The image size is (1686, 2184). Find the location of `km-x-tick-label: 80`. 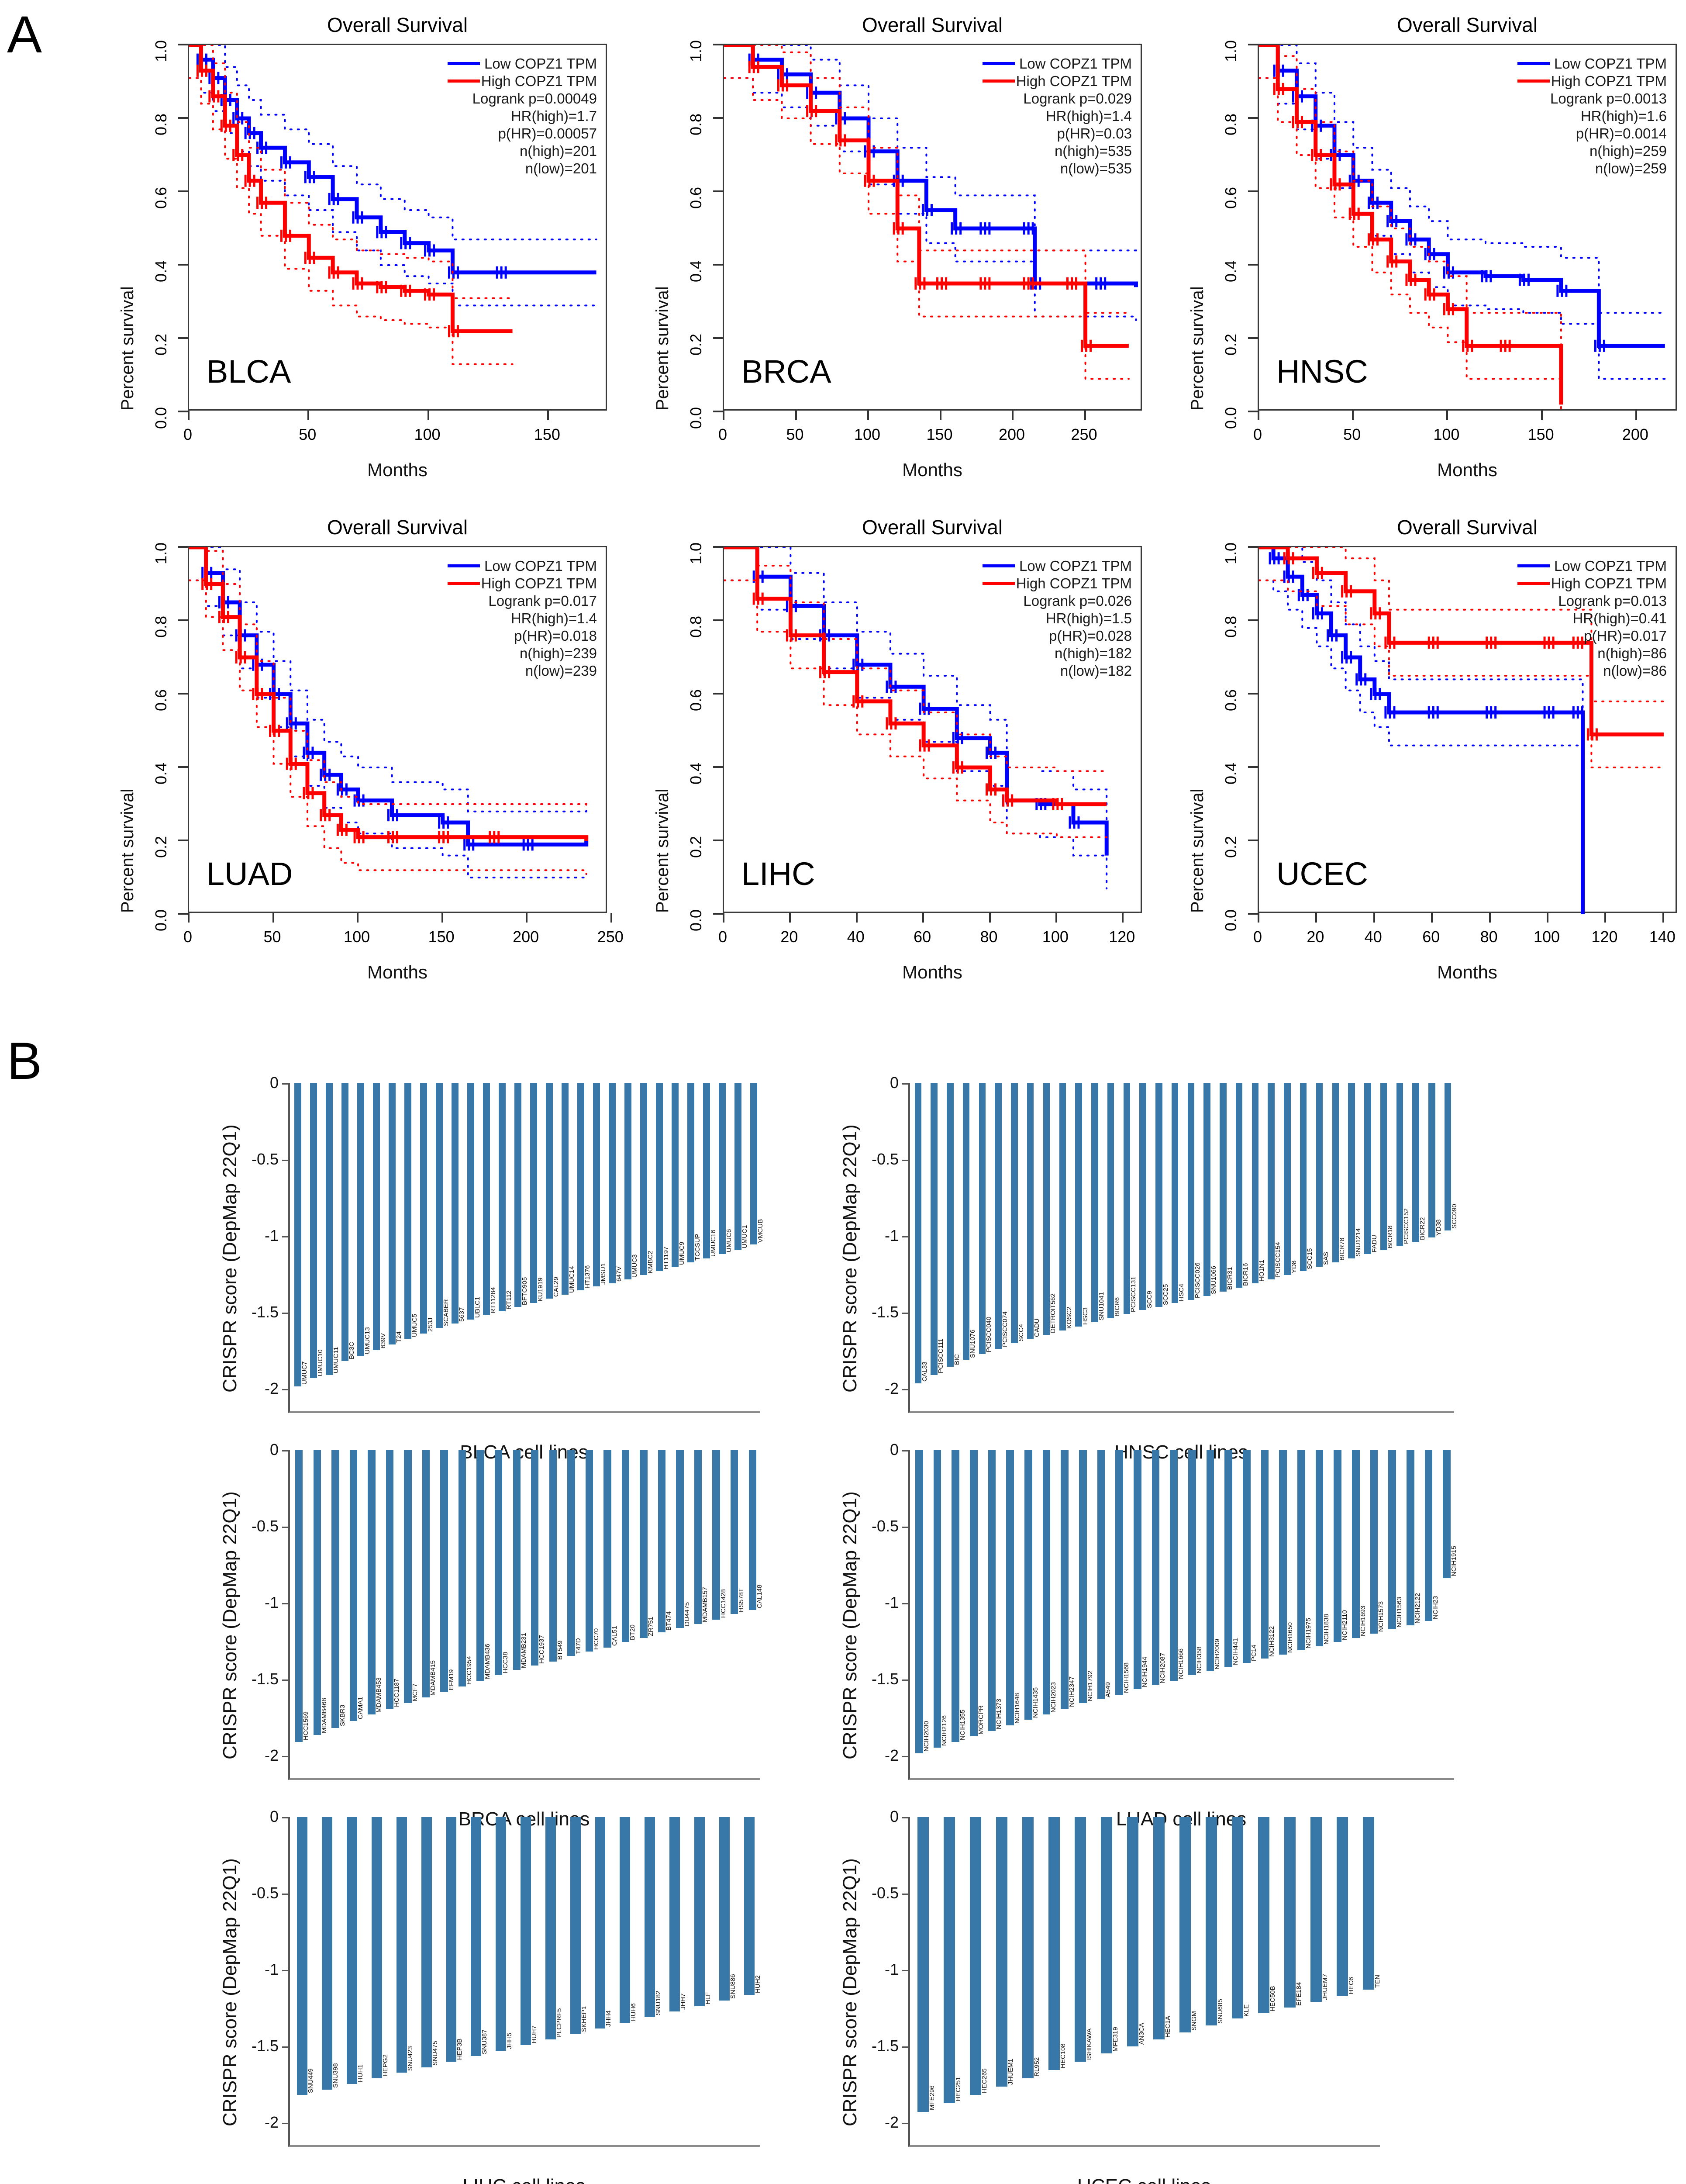

km-x-tick-label: 80 is located at coordinates (989, 937).